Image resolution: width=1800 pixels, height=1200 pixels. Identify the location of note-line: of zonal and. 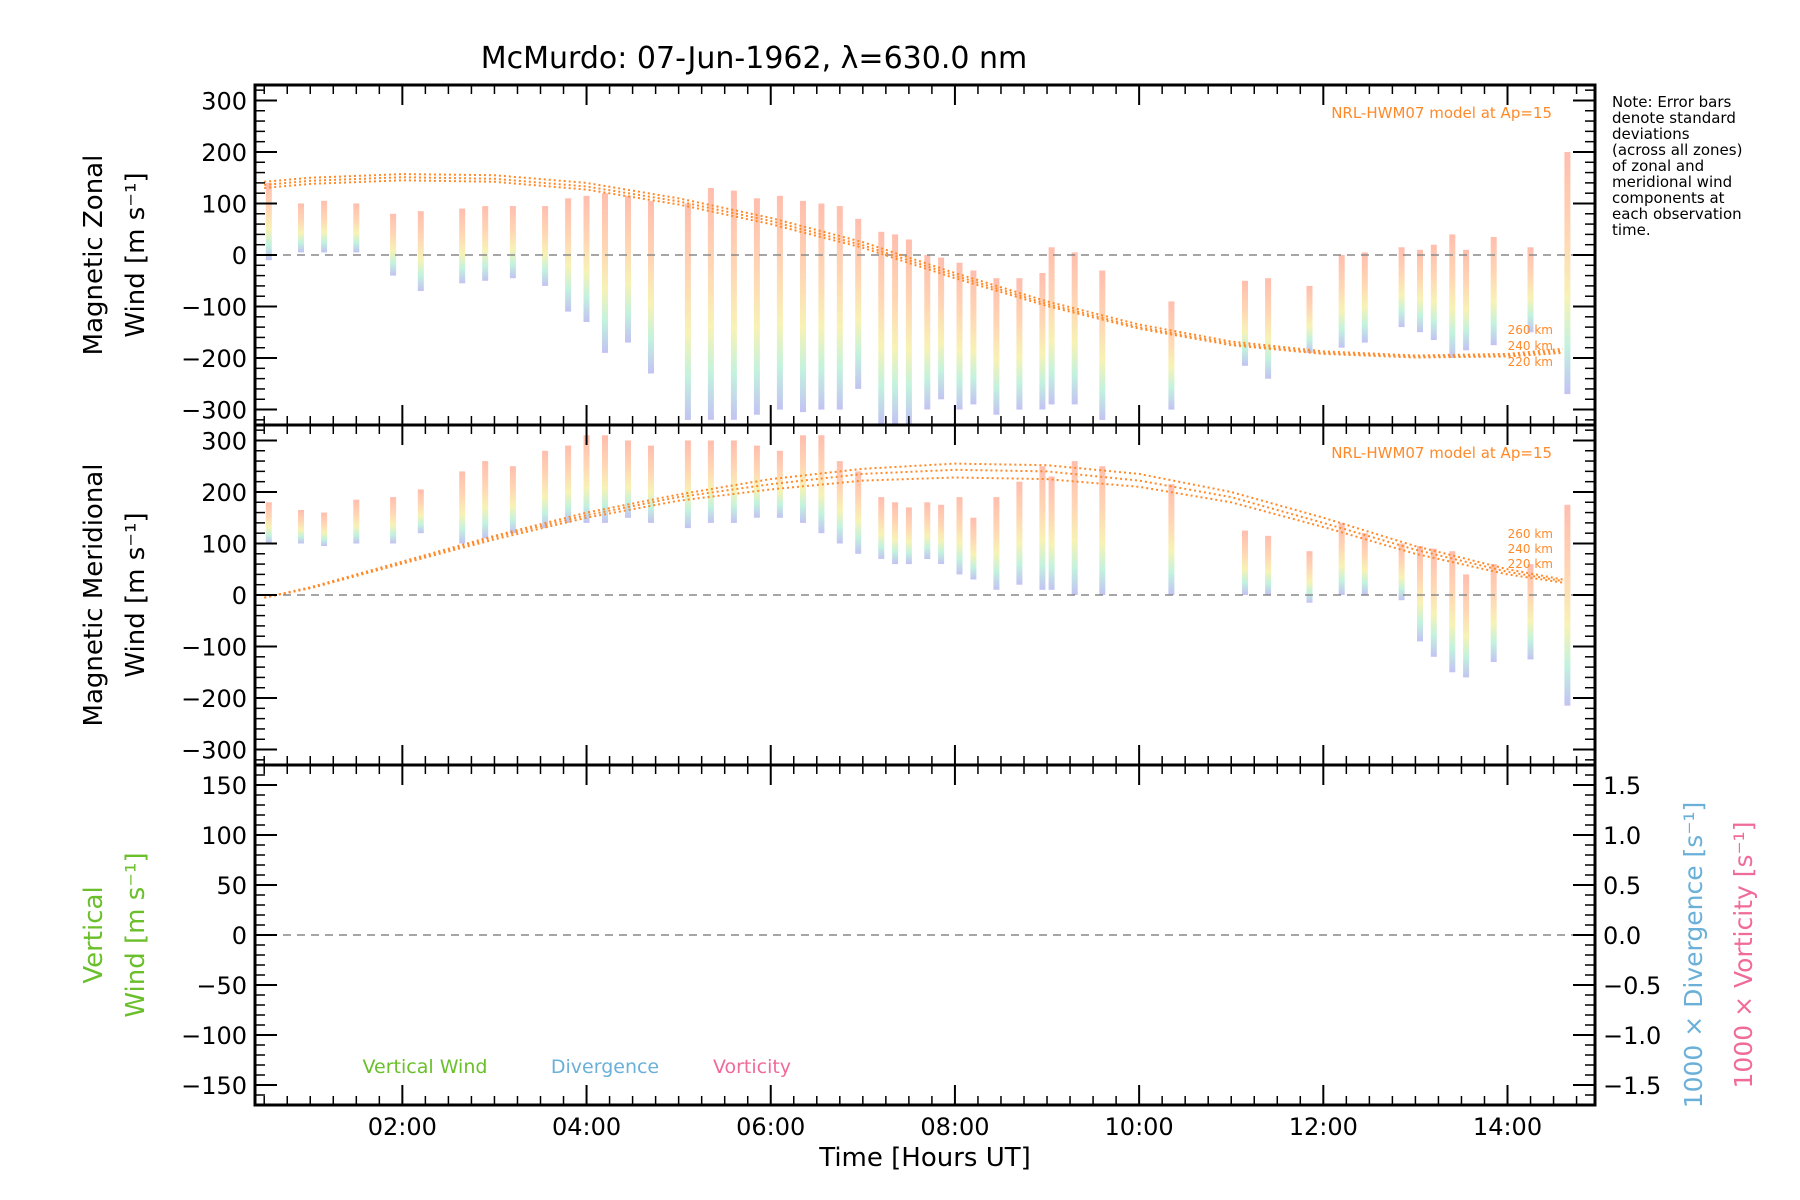
(1658, 166).